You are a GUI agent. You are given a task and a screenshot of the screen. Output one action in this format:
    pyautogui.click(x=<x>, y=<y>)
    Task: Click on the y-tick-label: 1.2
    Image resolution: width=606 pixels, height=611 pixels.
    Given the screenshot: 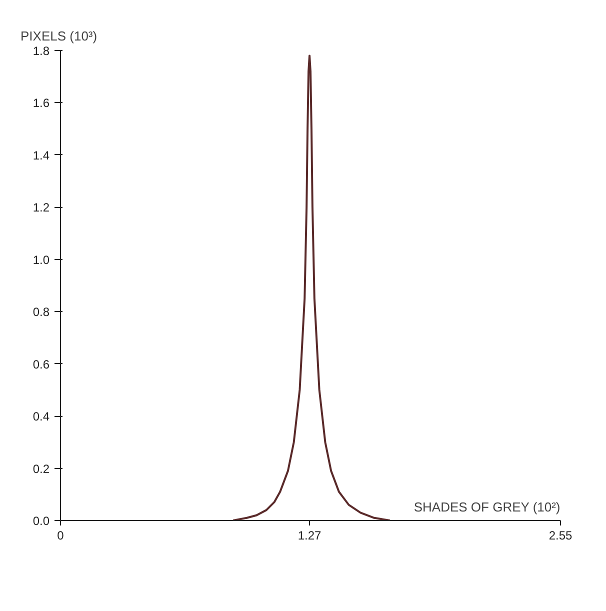 What is the action you would take?
    pyautogui.click(x=41, y=207)
    